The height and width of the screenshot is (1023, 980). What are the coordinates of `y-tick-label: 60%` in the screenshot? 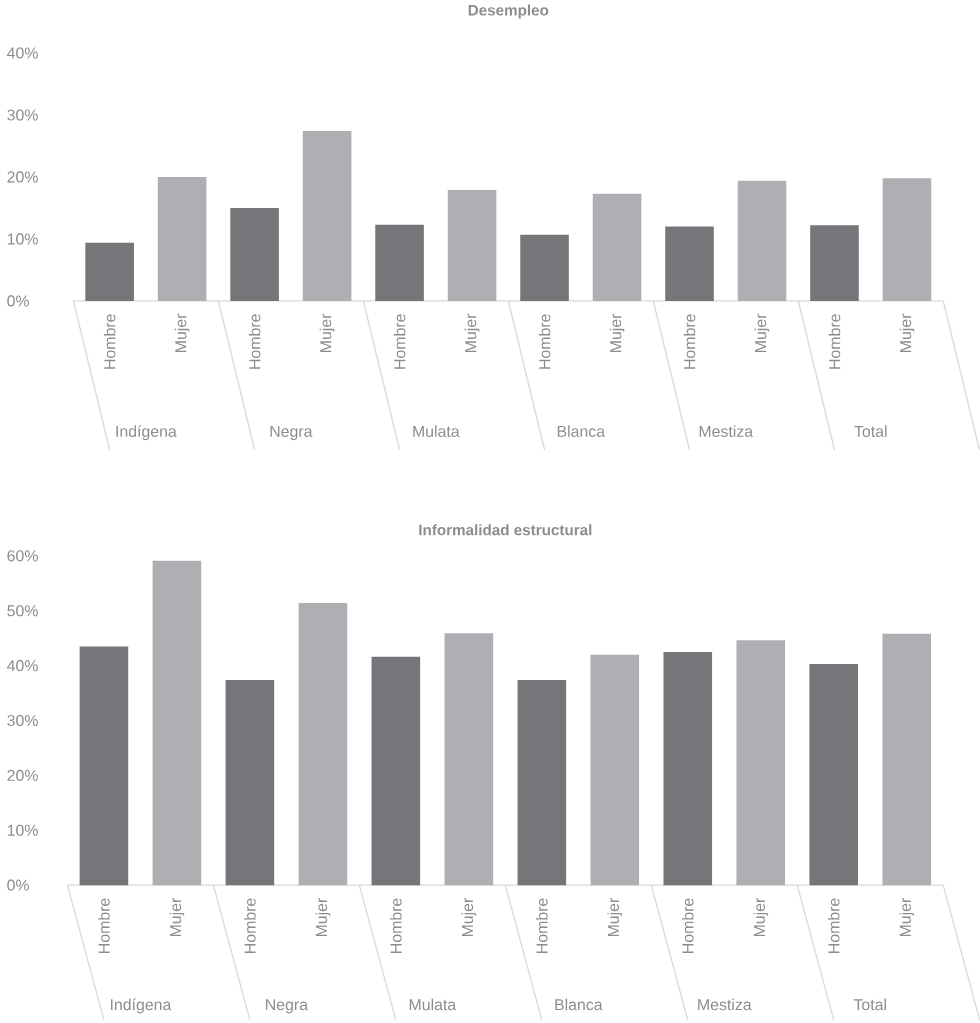 It's located at (22, 556).